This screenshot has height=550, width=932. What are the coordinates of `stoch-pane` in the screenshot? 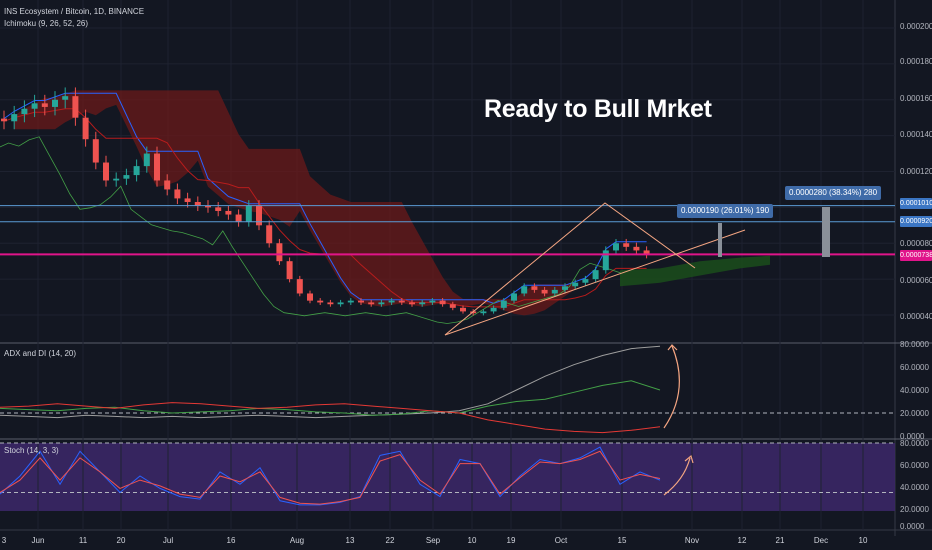 It's located at (447, 474).